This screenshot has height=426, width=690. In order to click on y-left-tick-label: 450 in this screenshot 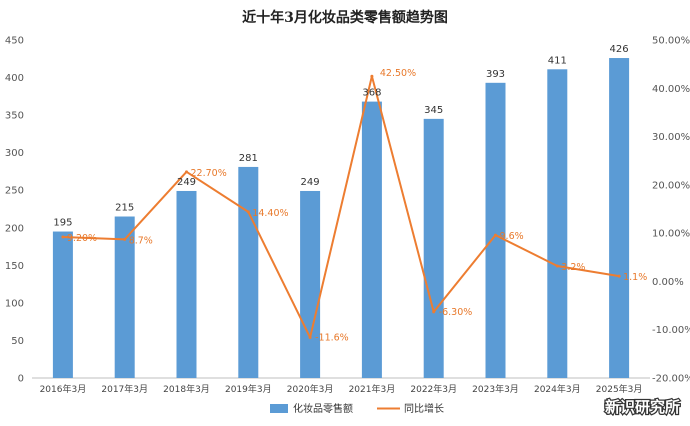, I will do `click(14, 41)`.